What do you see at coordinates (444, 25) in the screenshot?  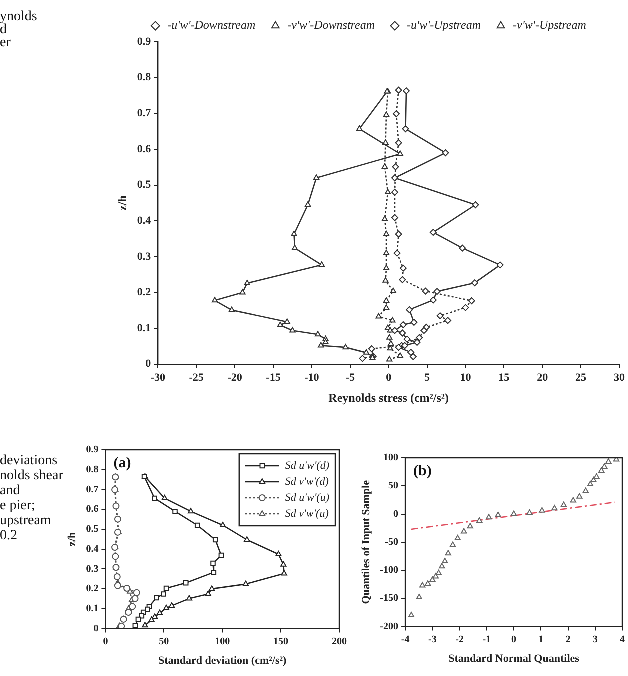 I see `legend-label: -u'w'-Upstream` at bounding box center [444, 25].